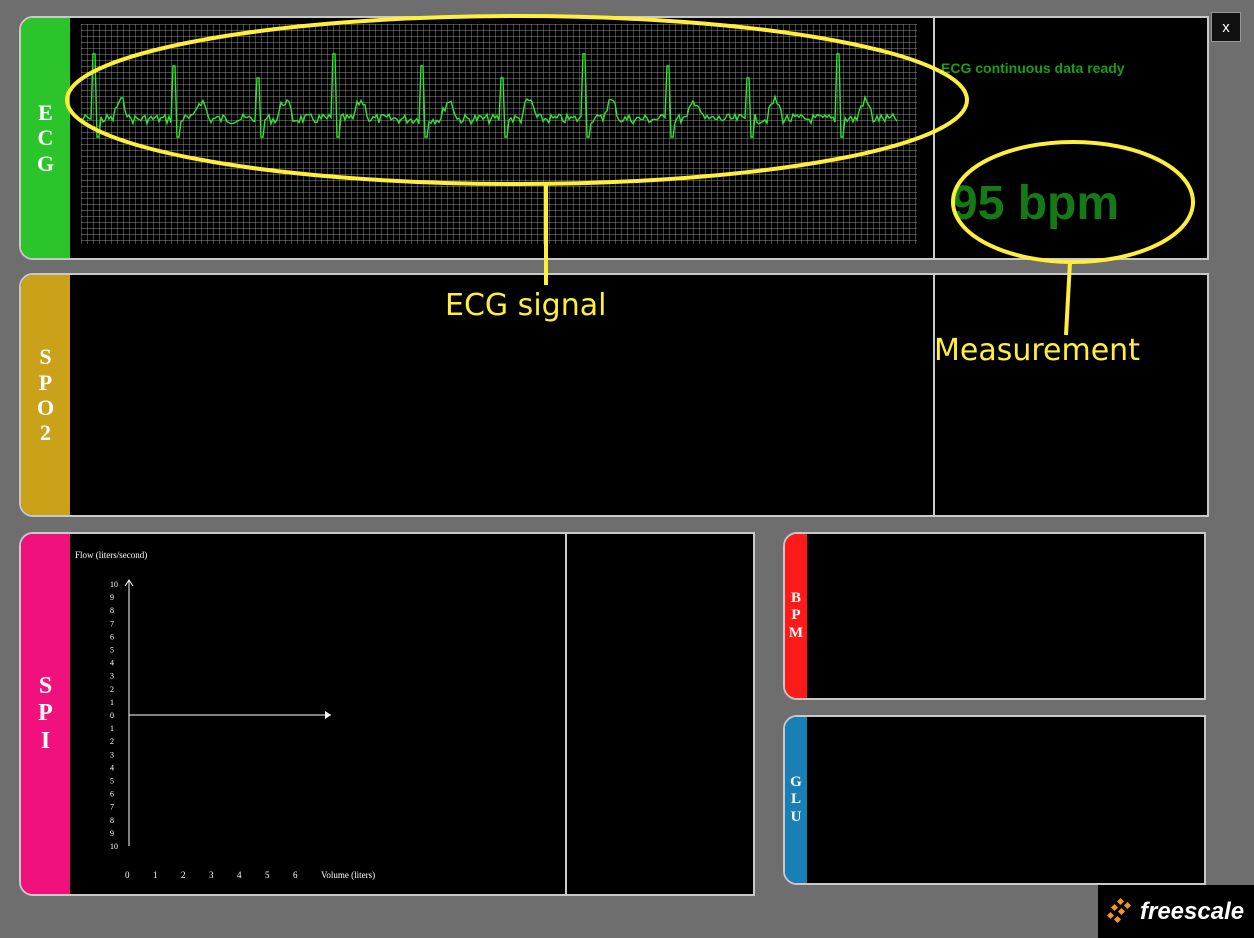 The height and width of the screenshot is (938, 1254). Describe the element at coordinates (211, 875) in the screenshot. I see `spi-x-tick-label: 3` at that location.